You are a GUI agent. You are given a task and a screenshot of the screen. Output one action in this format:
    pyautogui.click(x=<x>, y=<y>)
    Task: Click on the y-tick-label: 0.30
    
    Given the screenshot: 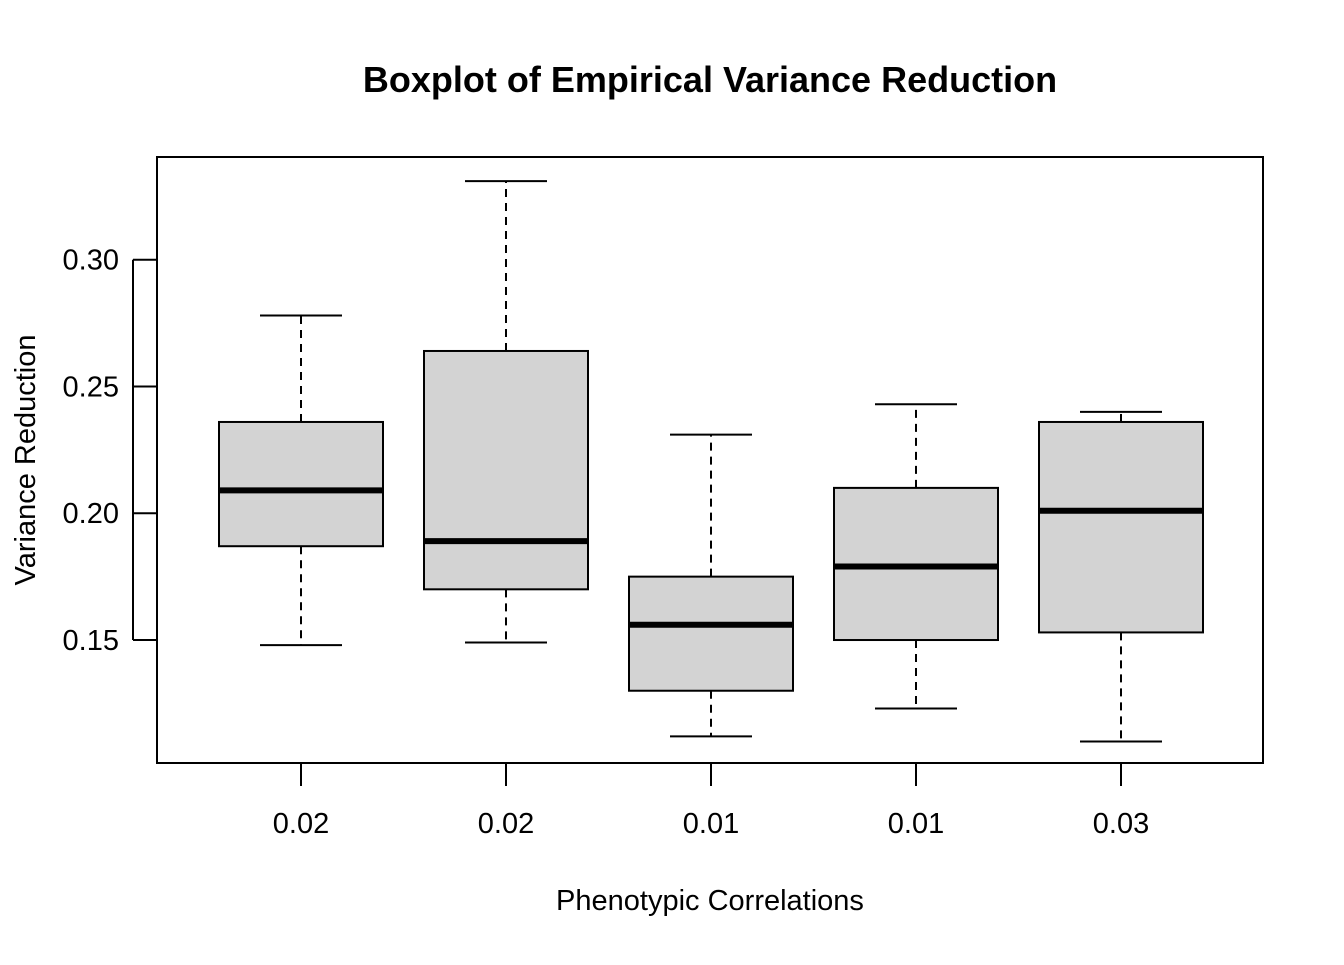 What is the action you would take?
    pyautogui.click(x=91, y=261)
    